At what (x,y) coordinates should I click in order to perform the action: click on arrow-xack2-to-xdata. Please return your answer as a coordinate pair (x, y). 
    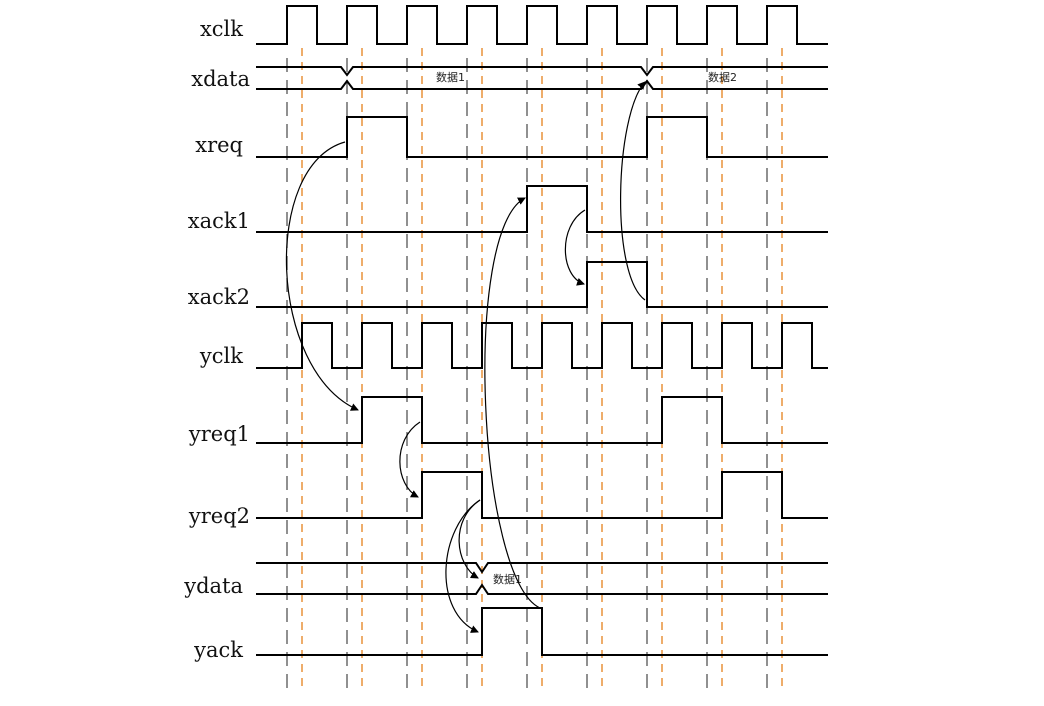
    Looking at the image, I should click on (633, 191).